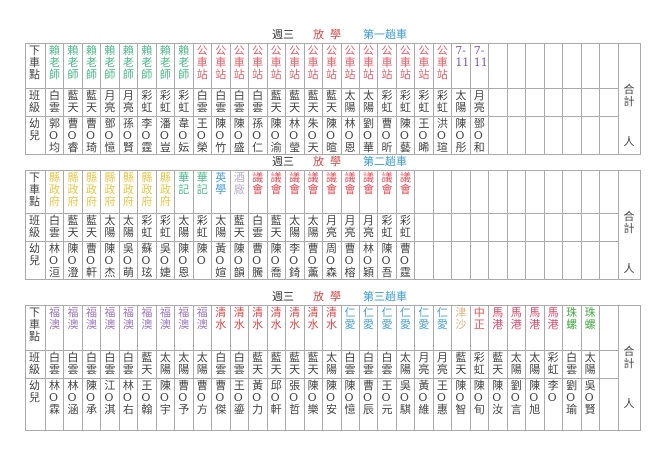 This screenshot has height=460, width=650. I want to click on kid-cell: 朱O天, so click(313, 135).